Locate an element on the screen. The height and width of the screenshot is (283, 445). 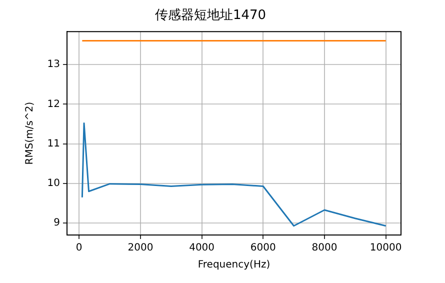
y-axis-title: RMS(m/s^2) is located at coordinates (30, 133).